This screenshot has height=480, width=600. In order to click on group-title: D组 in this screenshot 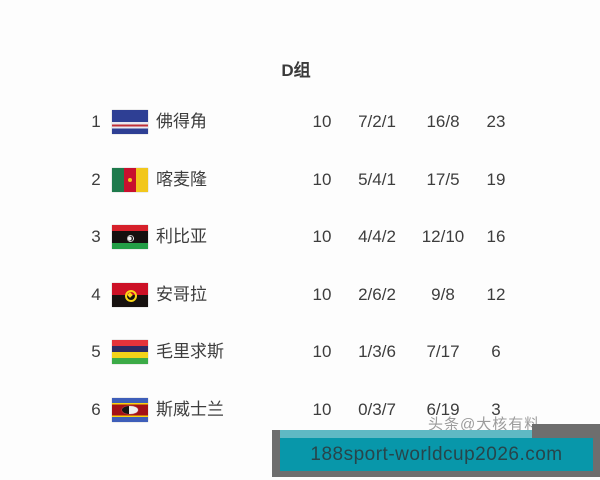, I will do `click(296, 70)`.